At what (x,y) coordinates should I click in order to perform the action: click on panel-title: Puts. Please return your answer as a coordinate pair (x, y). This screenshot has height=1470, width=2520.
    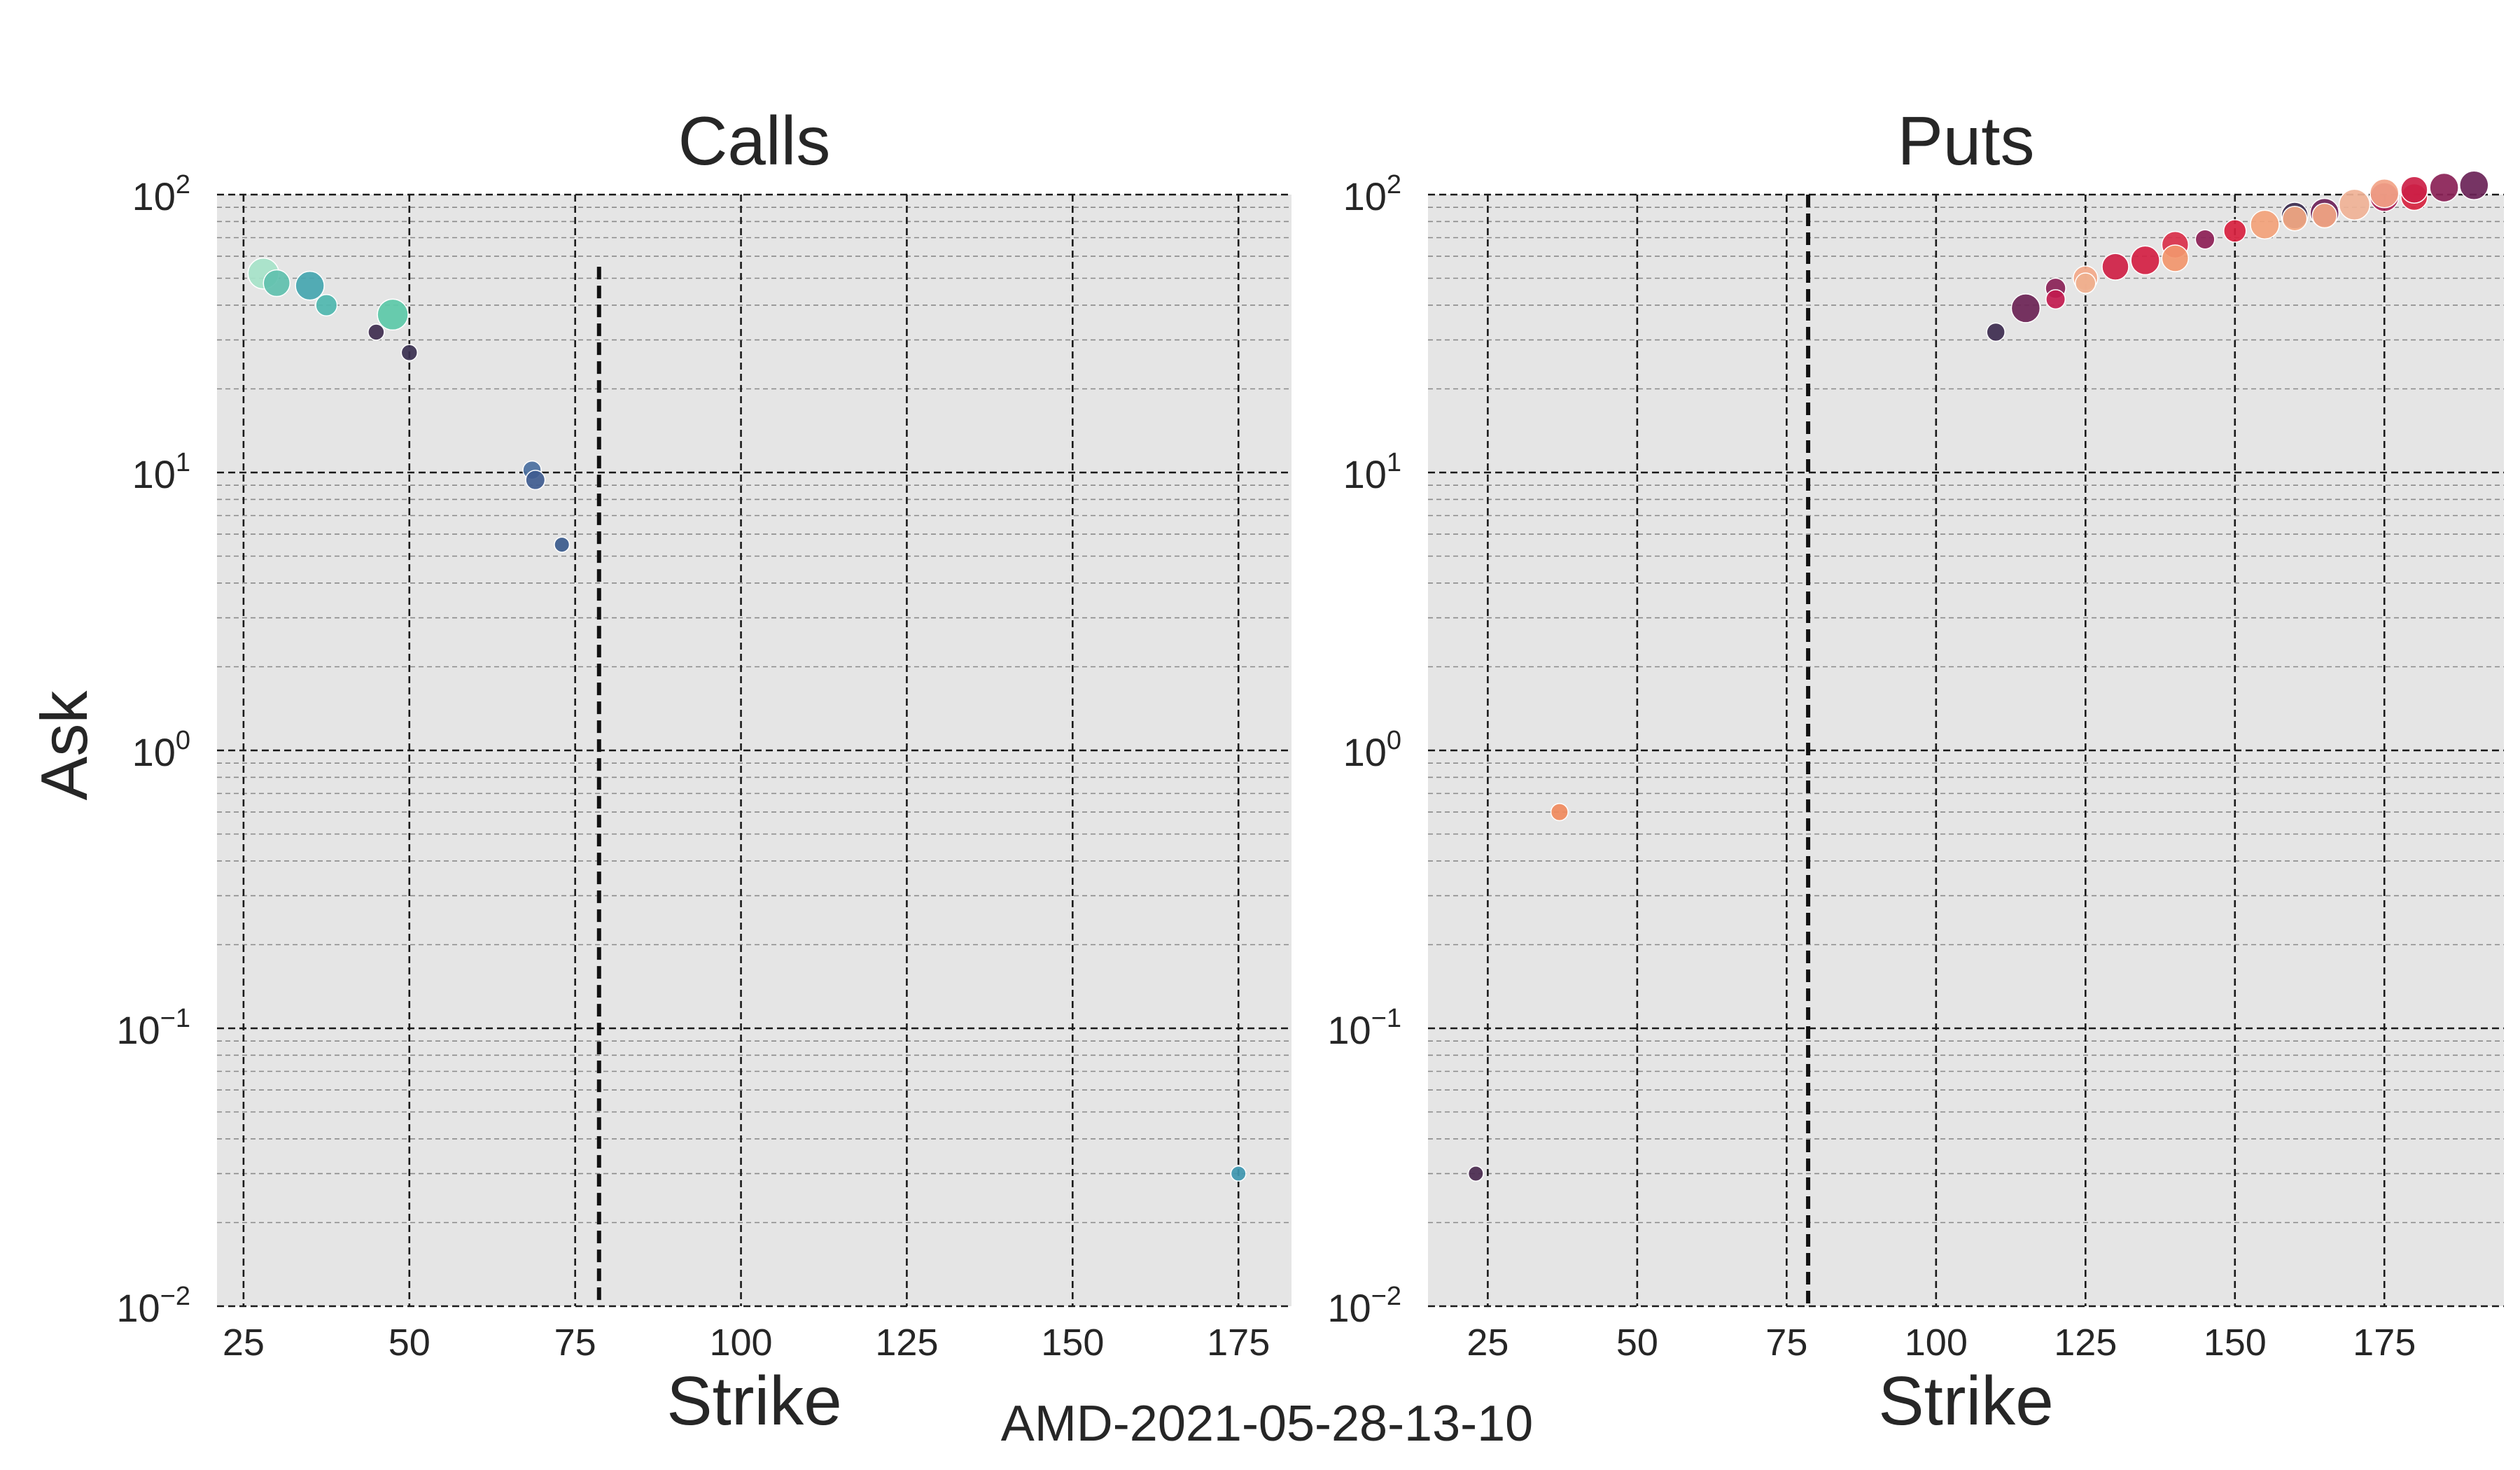
    Looking at the image, I should click on (1965, 140).